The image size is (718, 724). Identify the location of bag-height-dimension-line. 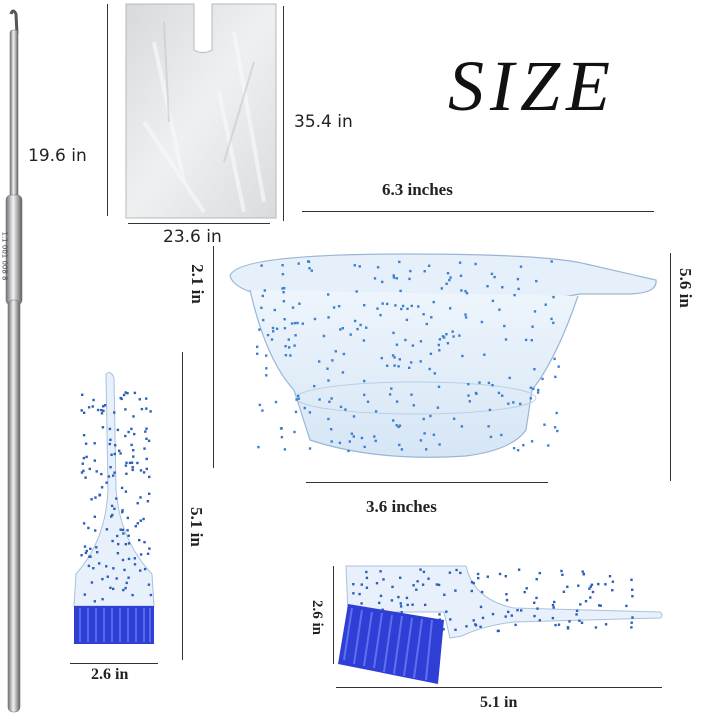
(284, 113).